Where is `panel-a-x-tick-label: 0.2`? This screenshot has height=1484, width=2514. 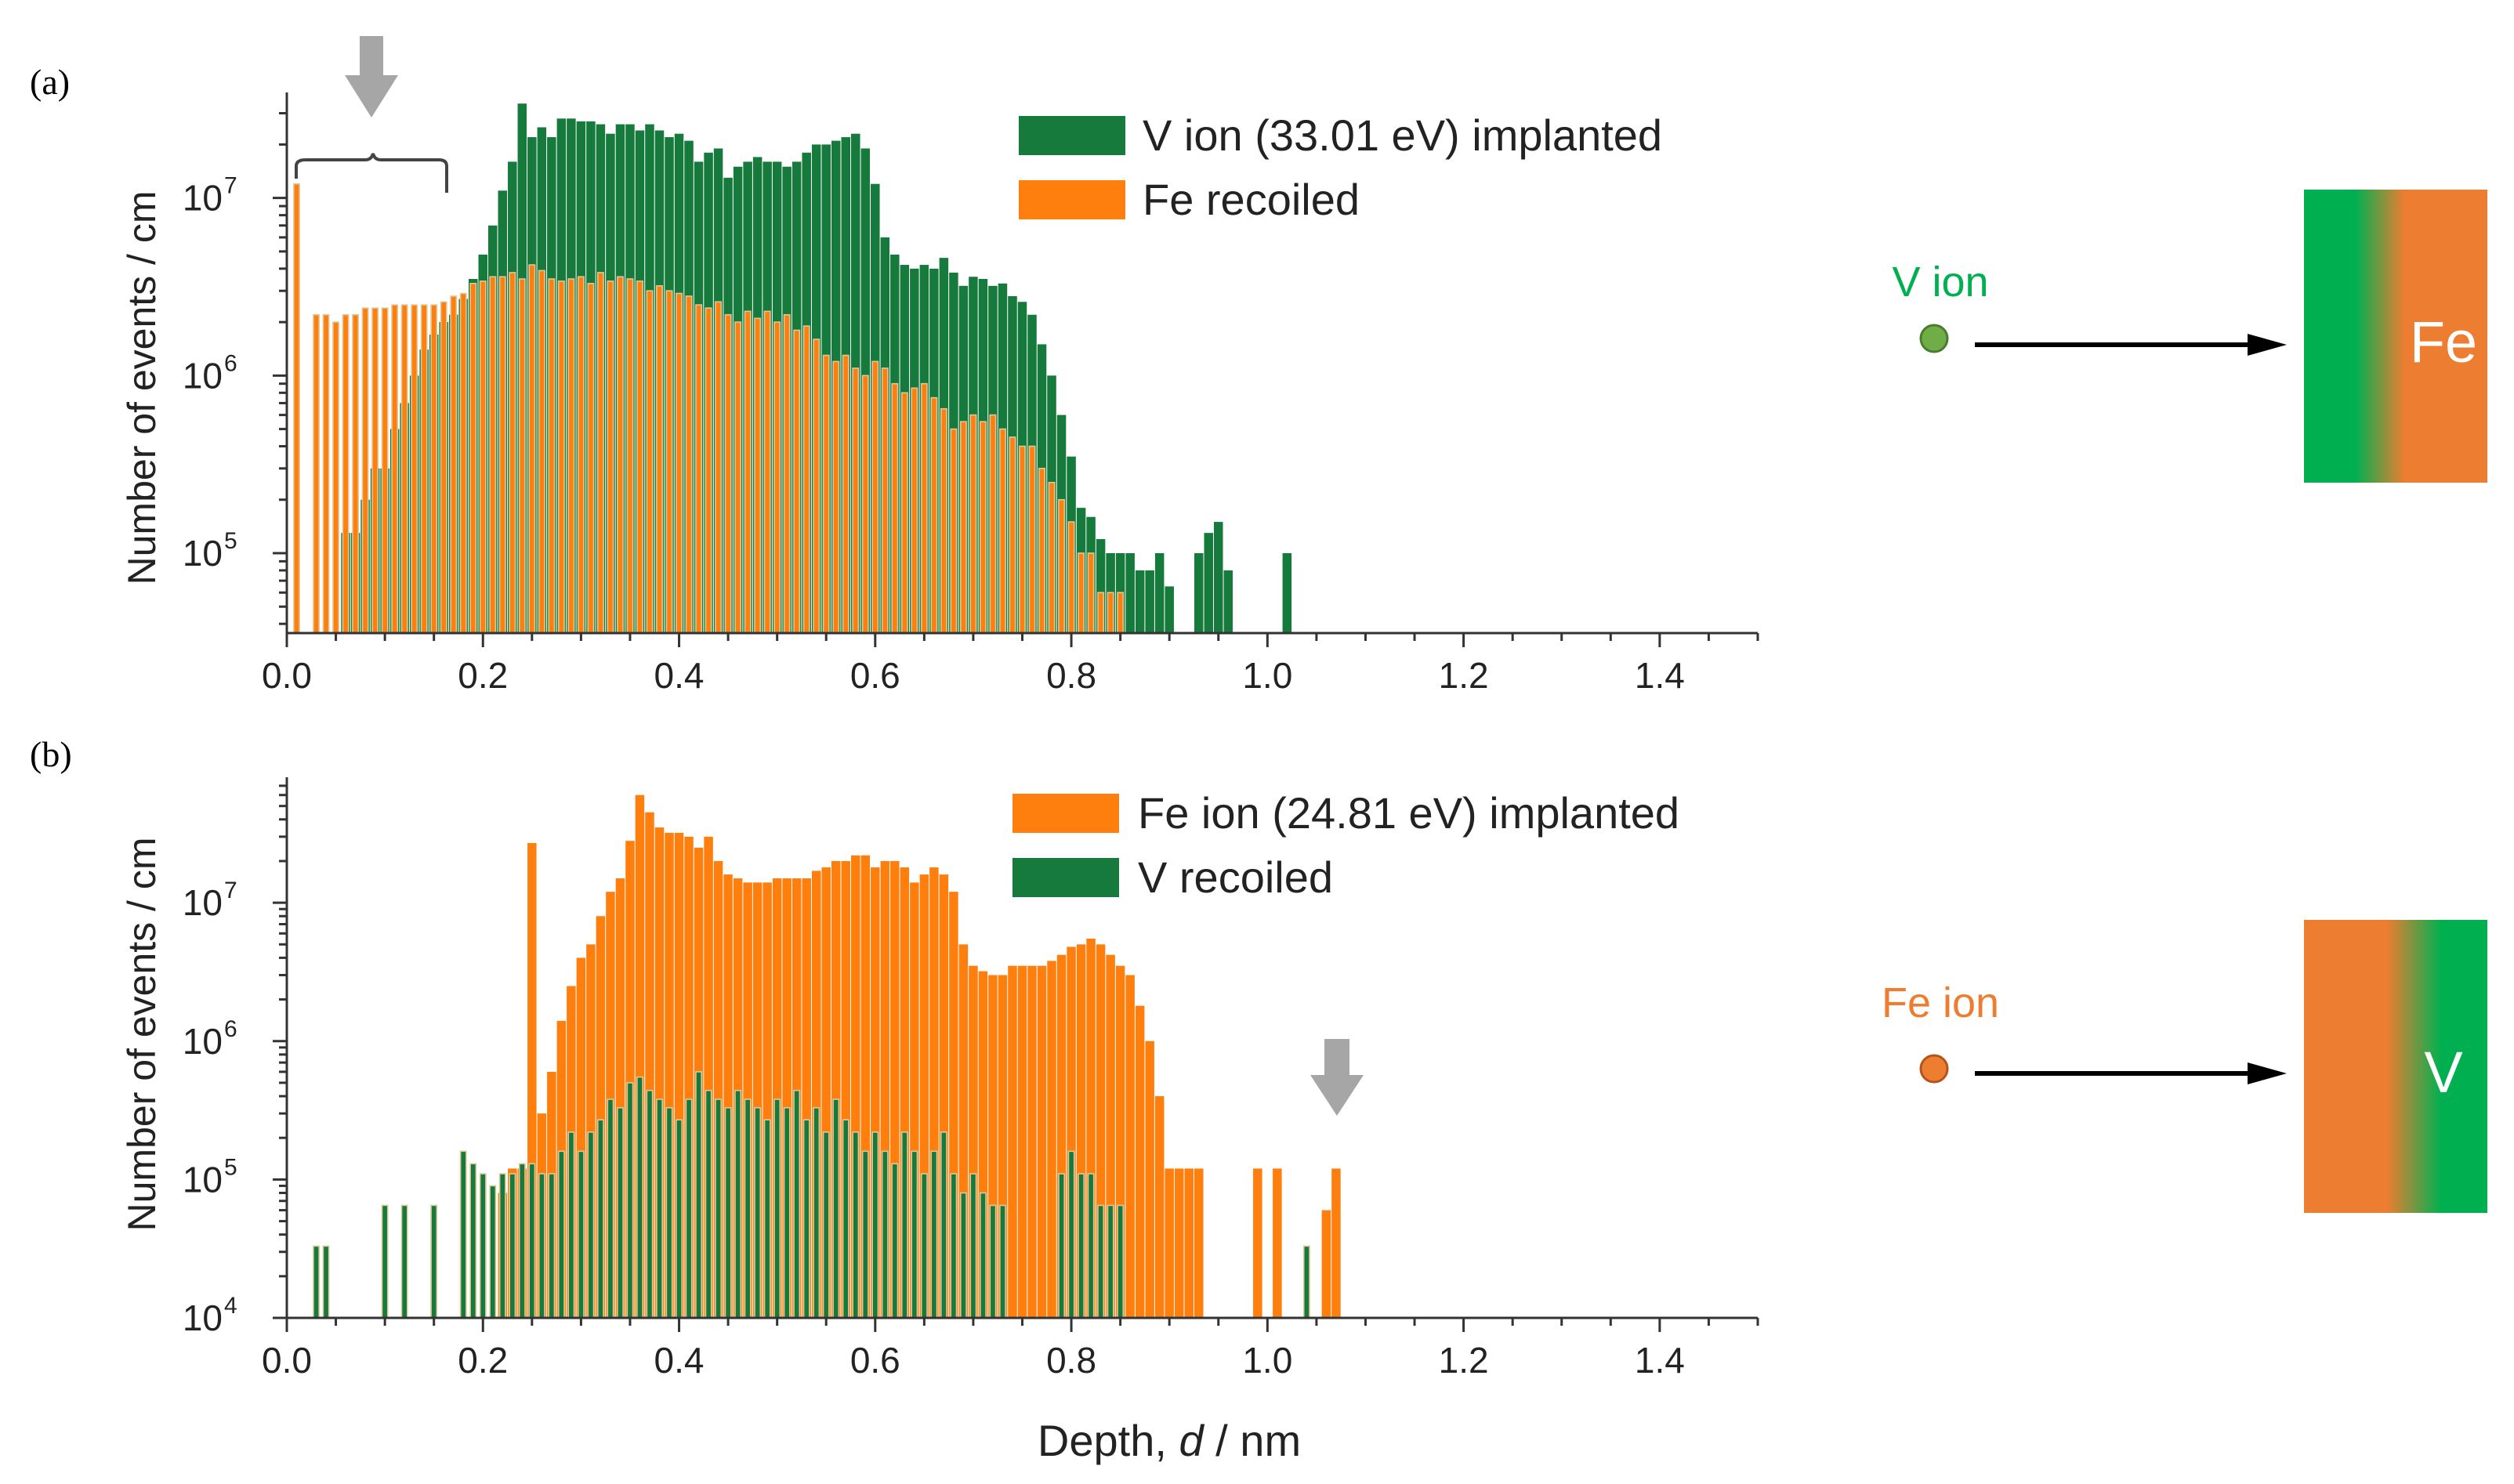 panel-a-x-tick-label: 0.2 is located at coordinates (483, 675).